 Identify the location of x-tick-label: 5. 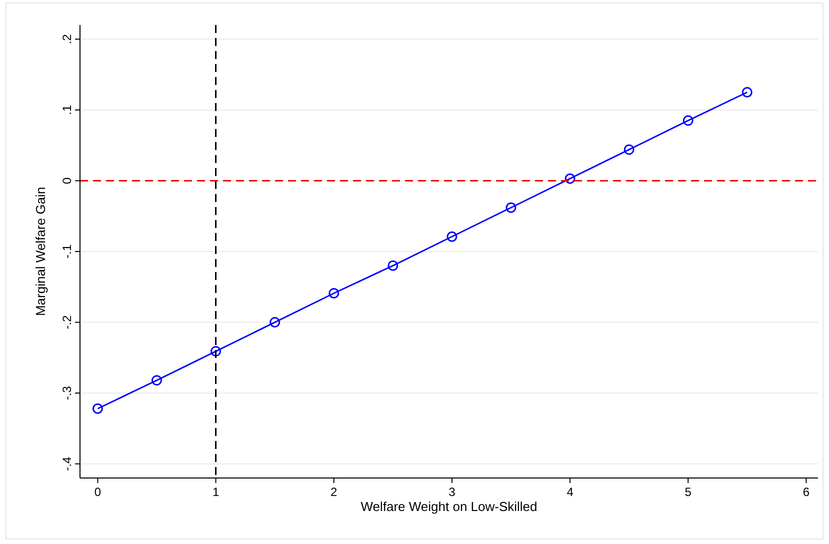
(688, 492).